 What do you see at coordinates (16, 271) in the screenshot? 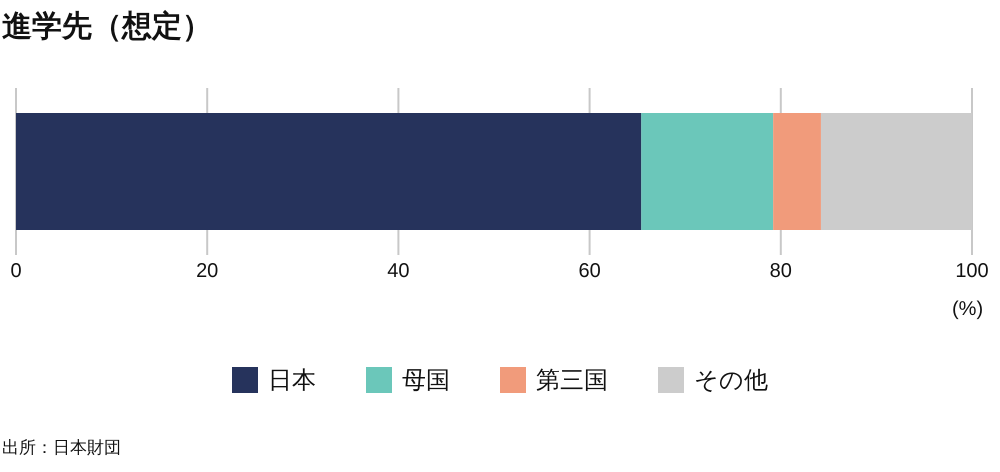
I see `x-tick-label: 0` at bounding box center [16, 271].